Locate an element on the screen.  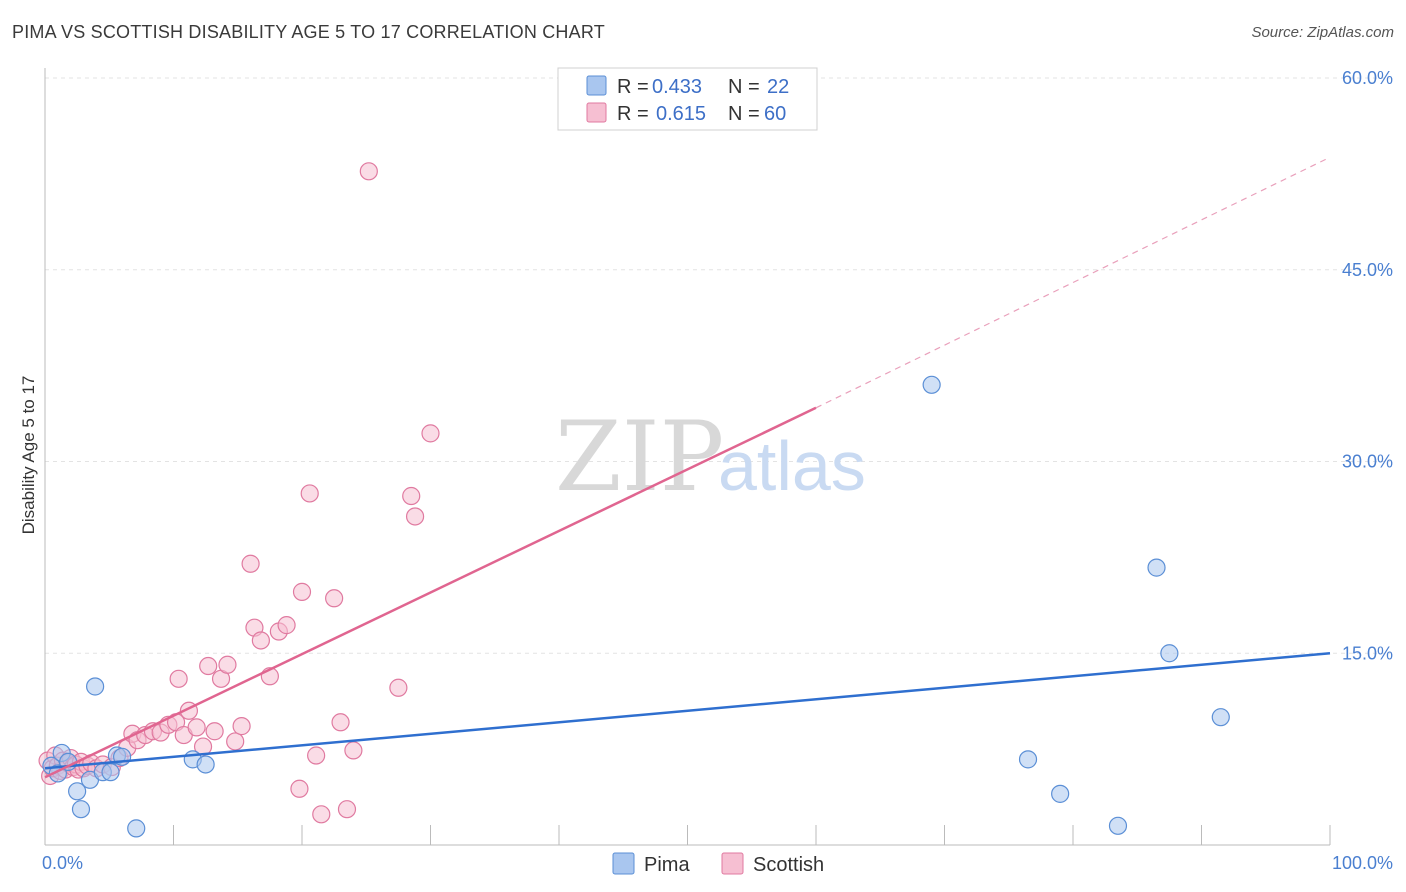
y-tick-label-0: 15.0% is located at coordinates (1367, 653).